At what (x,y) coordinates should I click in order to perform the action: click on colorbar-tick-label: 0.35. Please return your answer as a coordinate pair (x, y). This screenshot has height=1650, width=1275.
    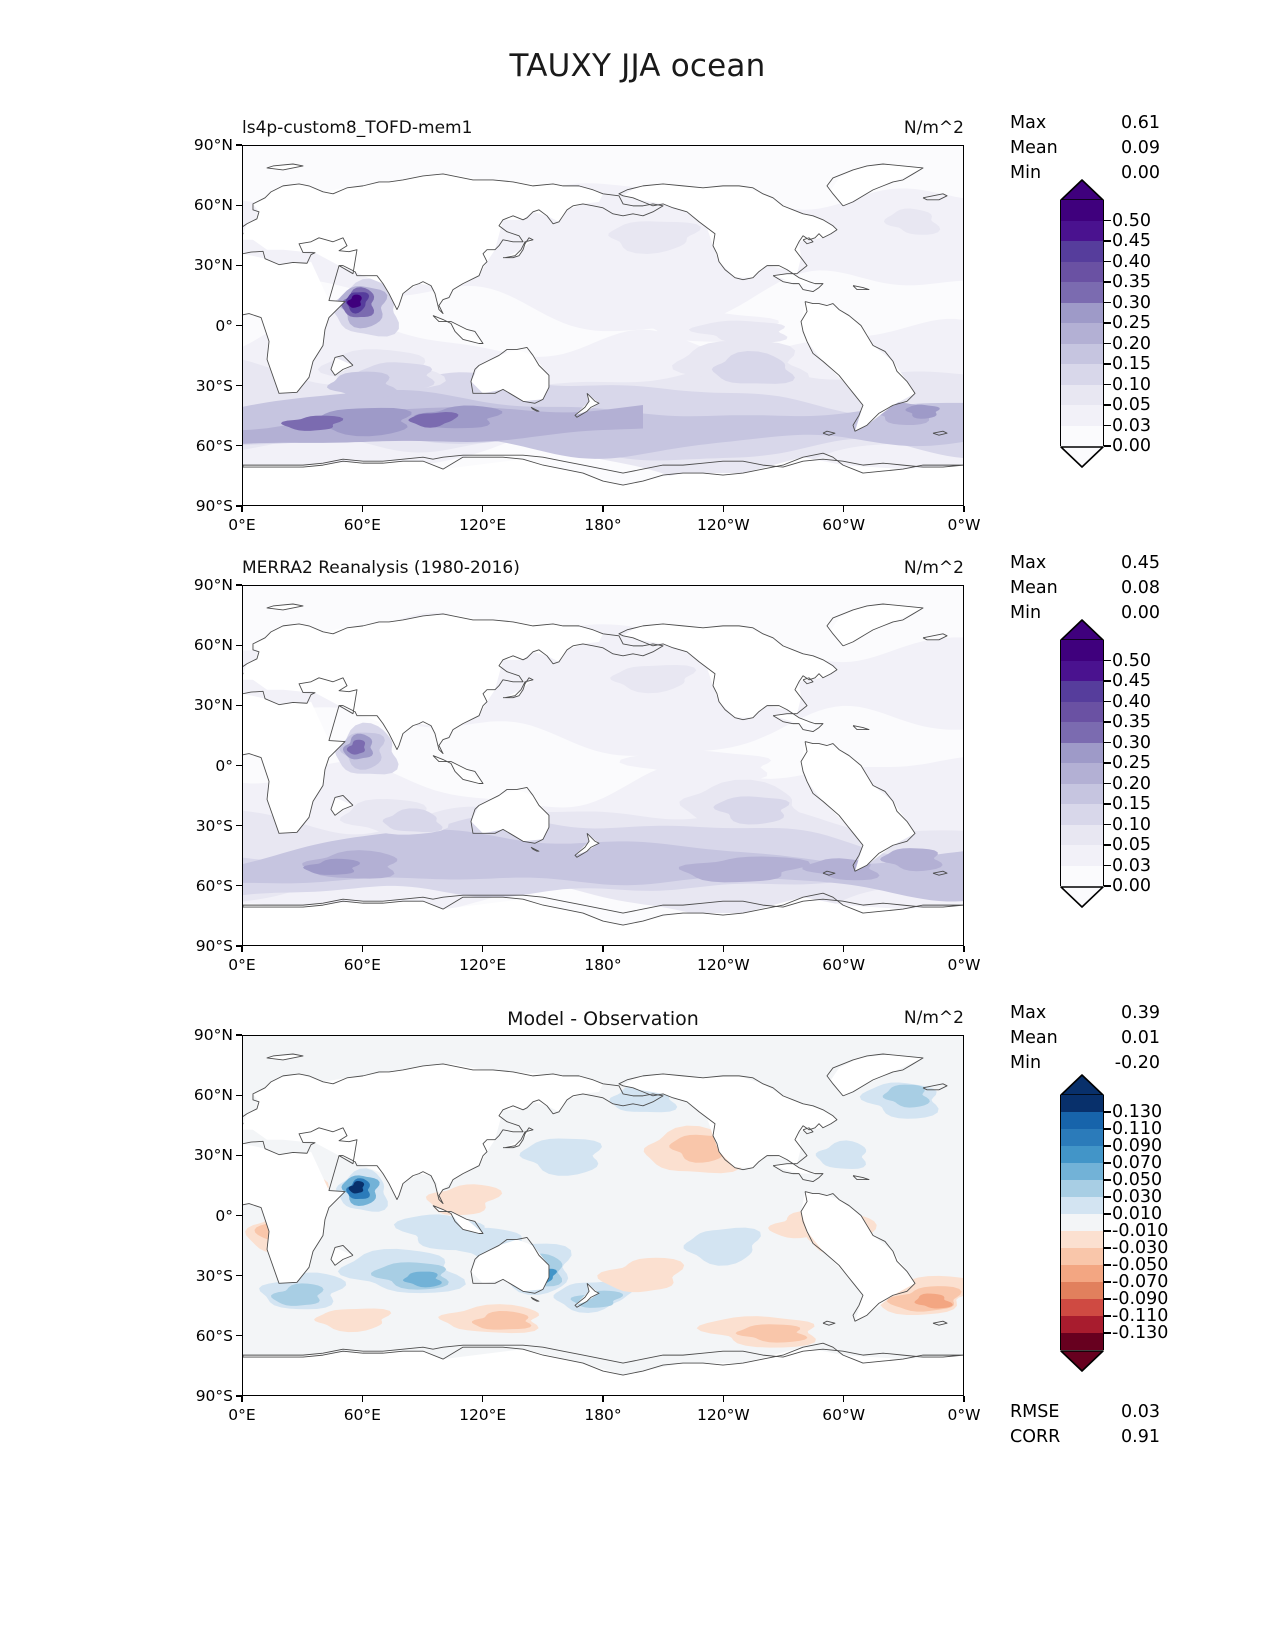
    Looking at the image, I should click on (1131, 282).